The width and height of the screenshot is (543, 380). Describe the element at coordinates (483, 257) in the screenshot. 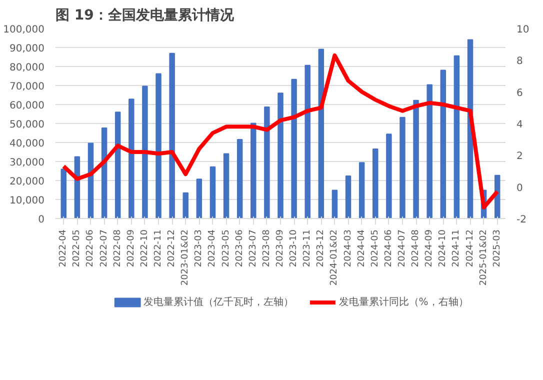

I see `x-tick-label: 2025-01&02` at that location.